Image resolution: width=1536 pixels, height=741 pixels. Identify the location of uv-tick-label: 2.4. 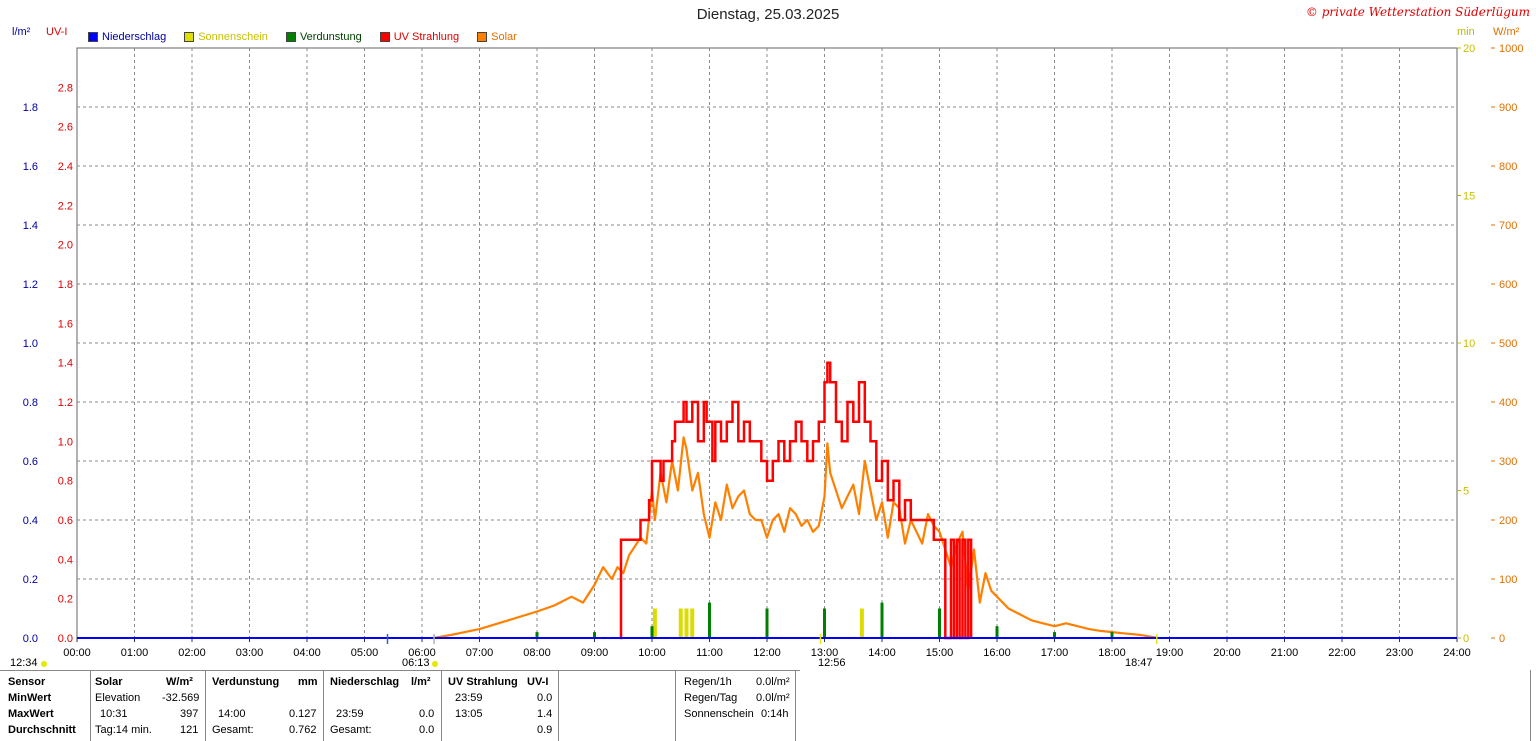
(65, 167).